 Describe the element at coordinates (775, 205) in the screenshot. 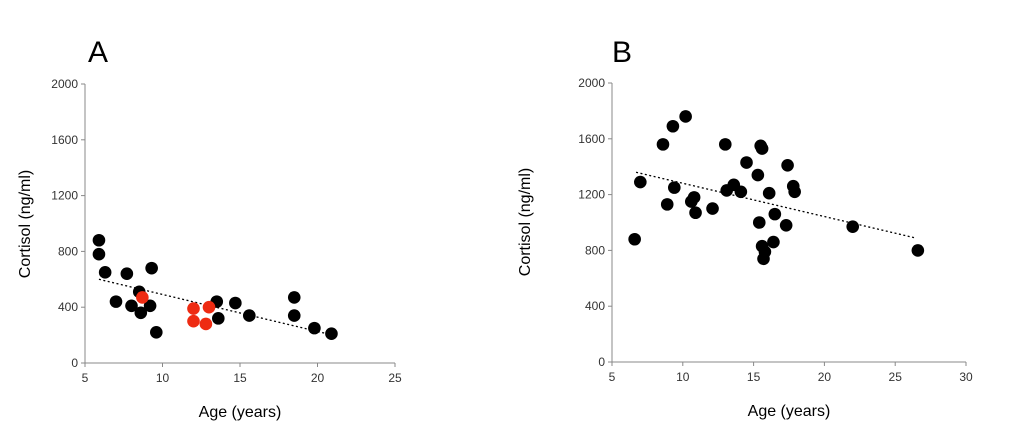

I see `trendline` at that location.